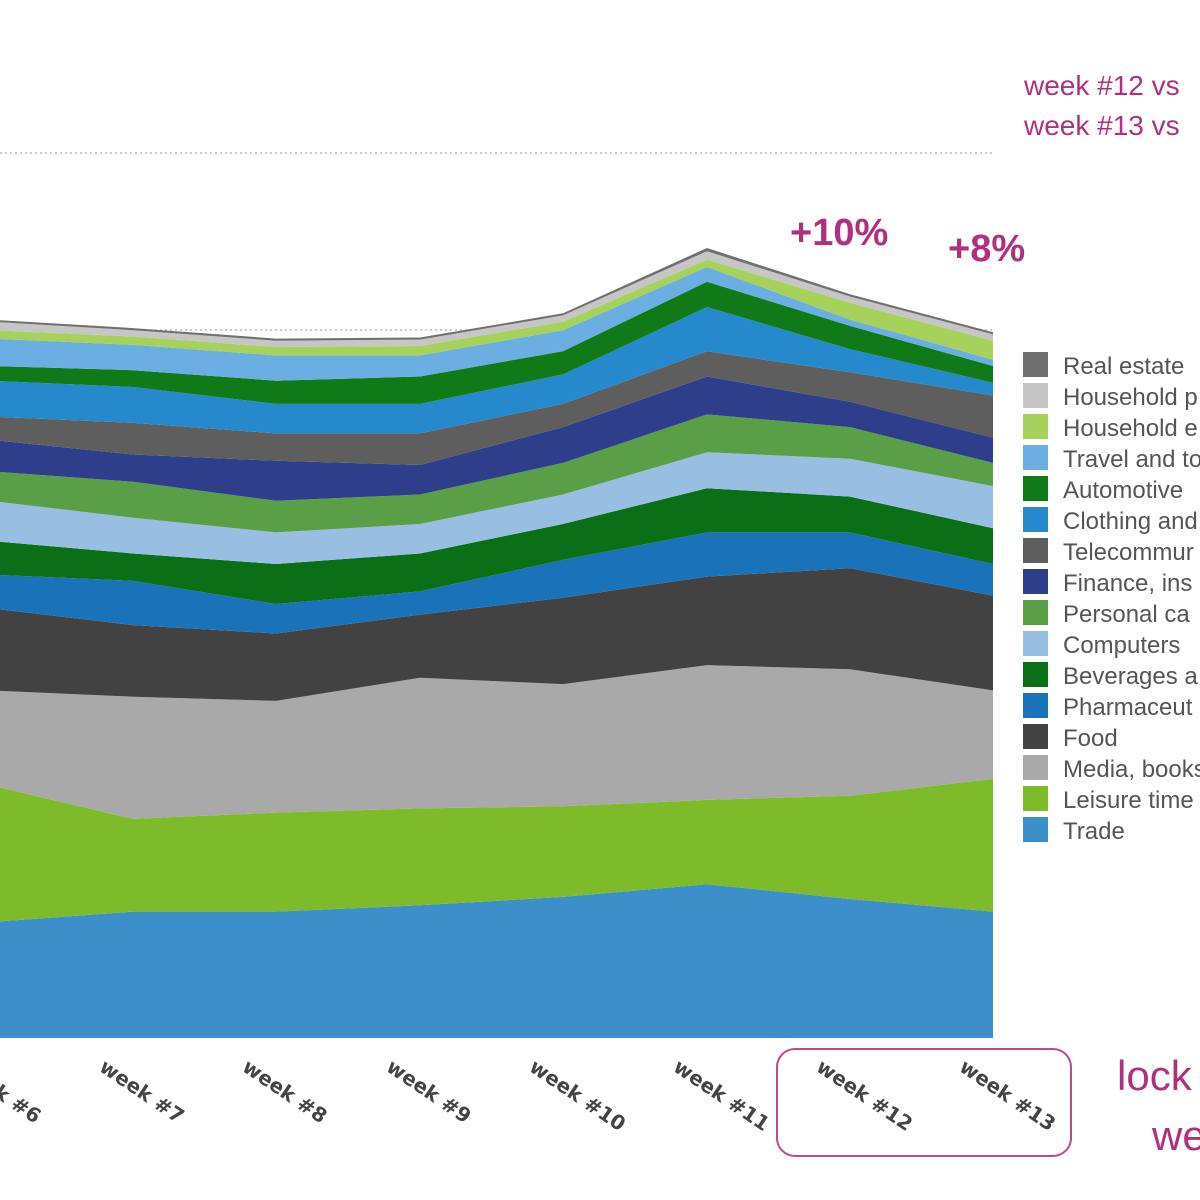  I want to click on area-finance-ins, so click(496, 438).